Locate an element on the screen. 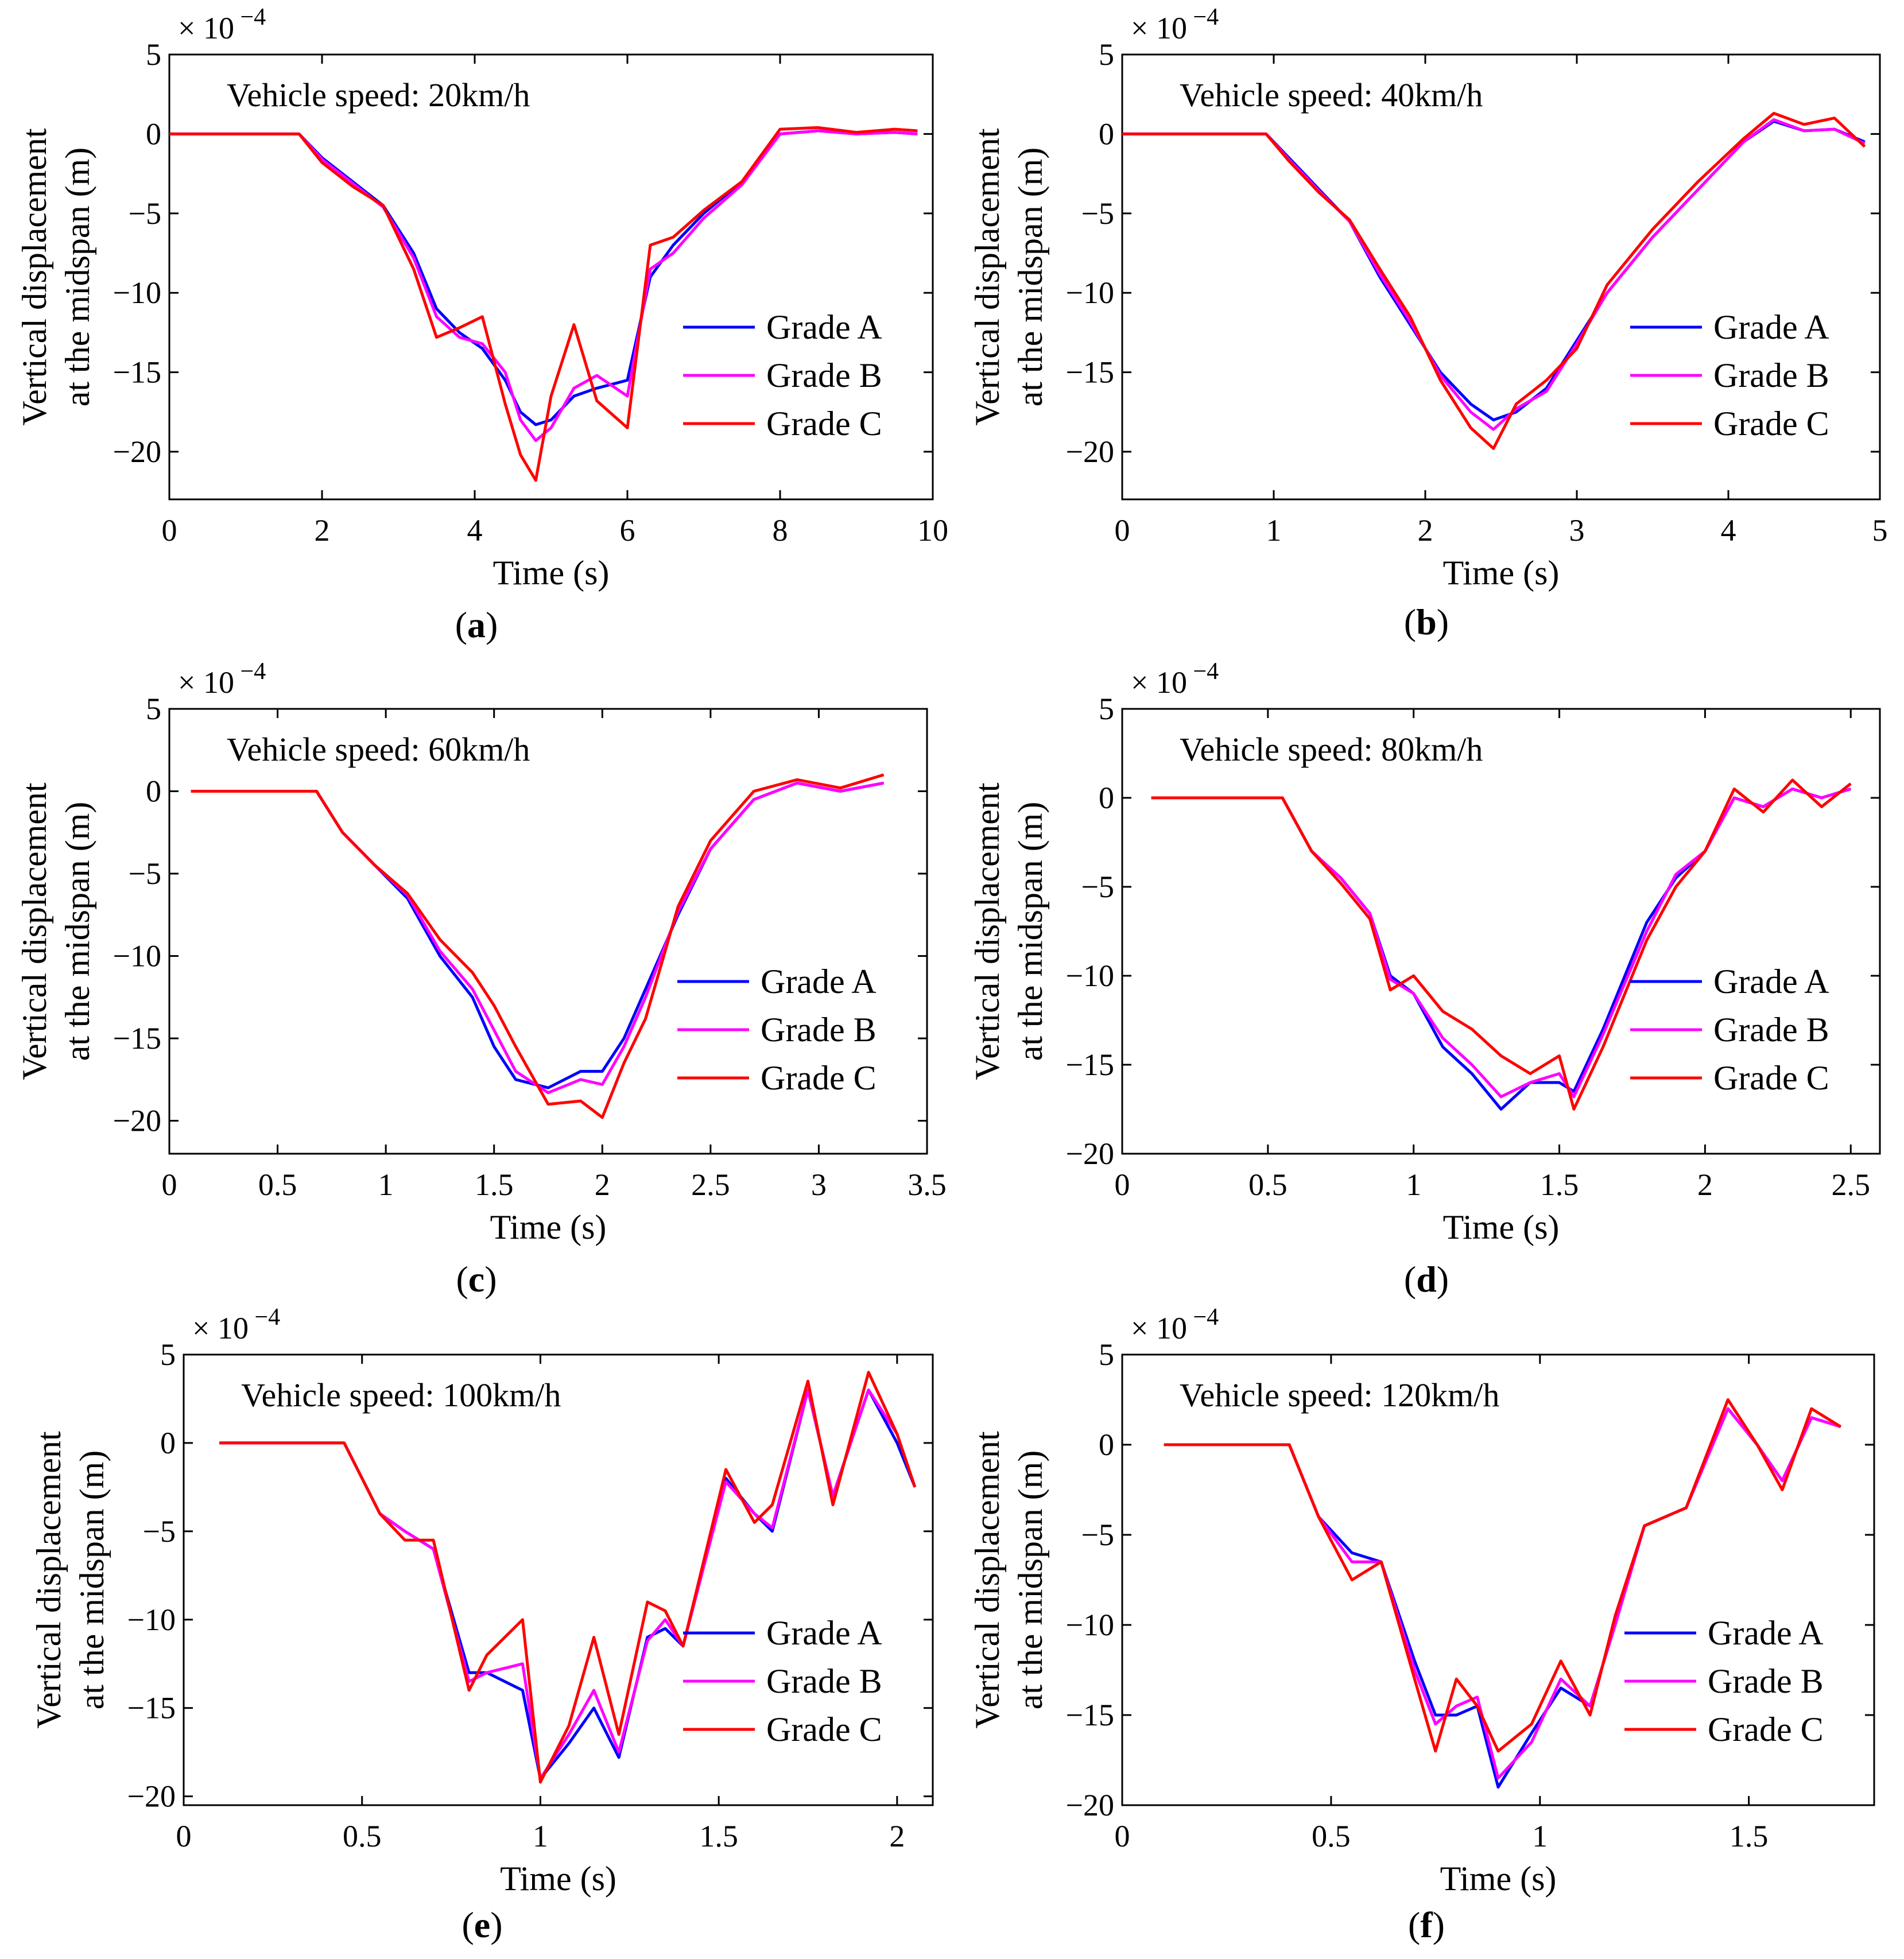 Image resolution: width=1904 pixels, height=1959 pixels. x-tick-label: 3 is located at coordinates (819, 1184).